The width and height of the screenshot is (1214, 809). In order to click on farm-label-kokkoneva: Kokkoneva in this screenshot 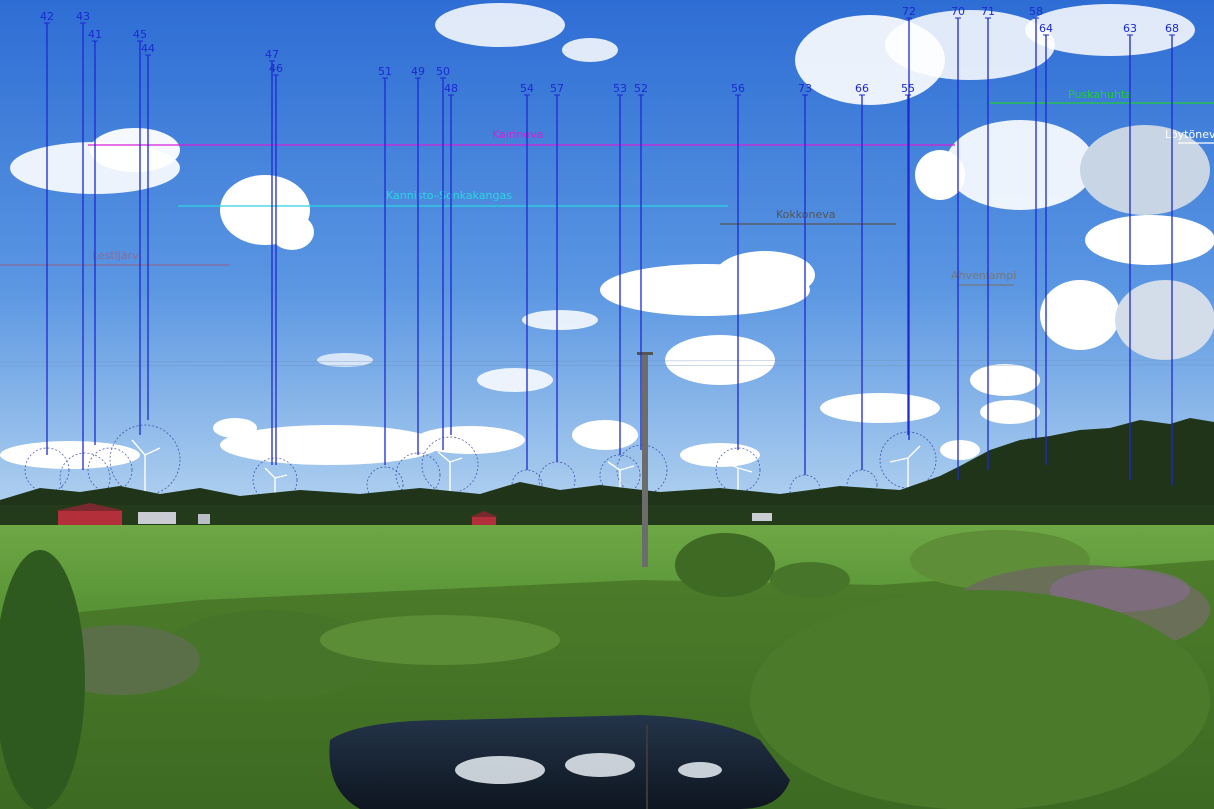, I will do `click(805, 214)`.